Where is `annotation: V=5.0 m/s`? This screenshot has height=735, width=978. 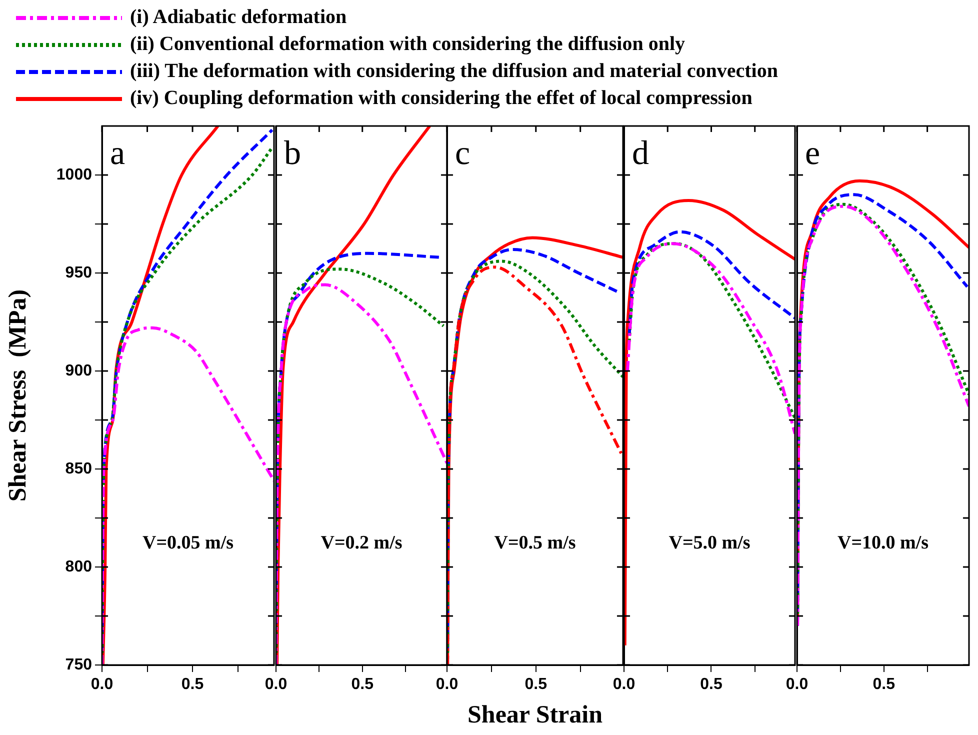
annotation: V=5.0 m/s is located at coordinates (709, 543).